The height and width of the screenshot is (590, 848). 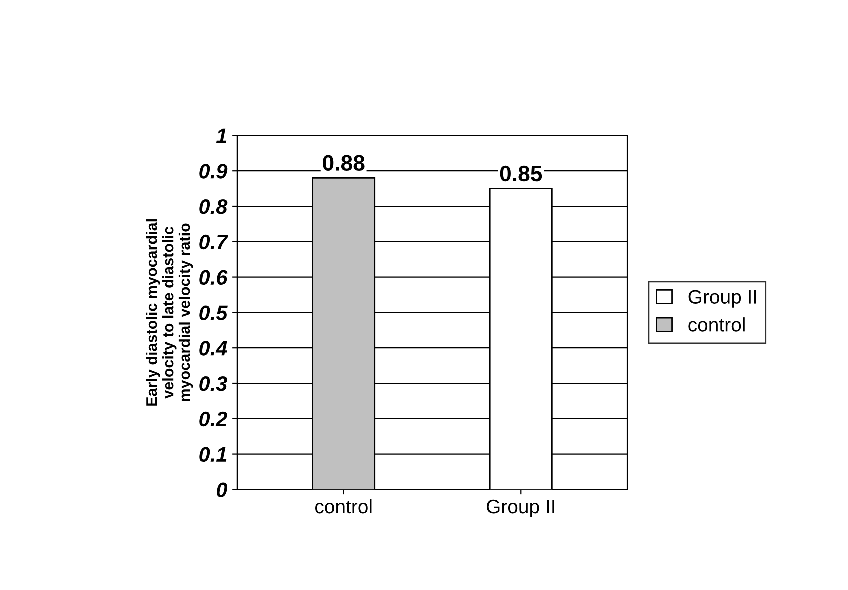 What do you see at coordinates (214, 207) in the screenshot?
I see `y-tick-label: 0.8` at bounding box center [214, 207].